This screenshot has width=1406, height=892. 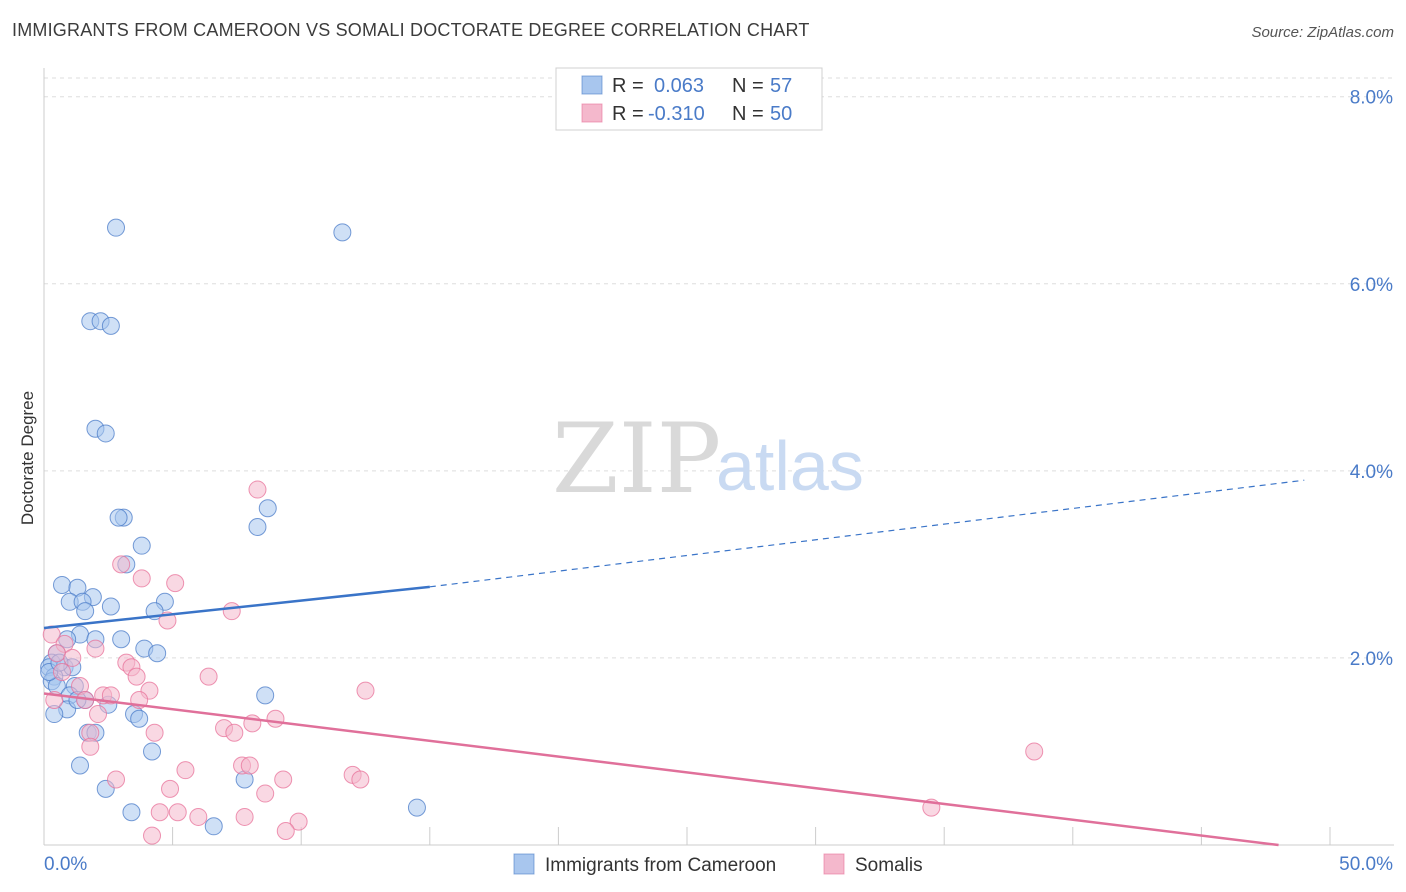 I want to click on x-tick-labels: 0.0% 50.0%, so click(x=718, y=864).